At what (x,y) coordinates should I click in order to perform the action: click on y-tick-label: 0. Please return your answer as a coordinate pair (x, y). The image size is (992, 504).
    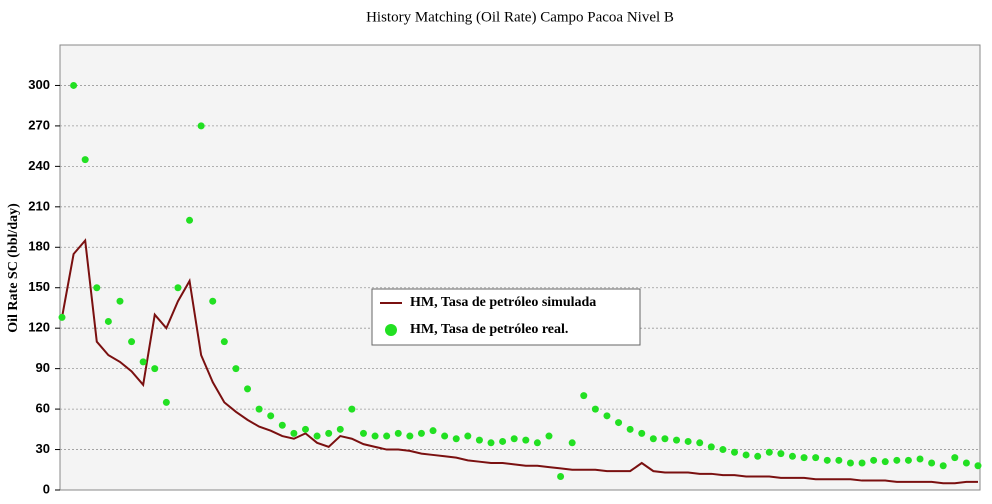
    Looking at the image, I should click on (46, 488).